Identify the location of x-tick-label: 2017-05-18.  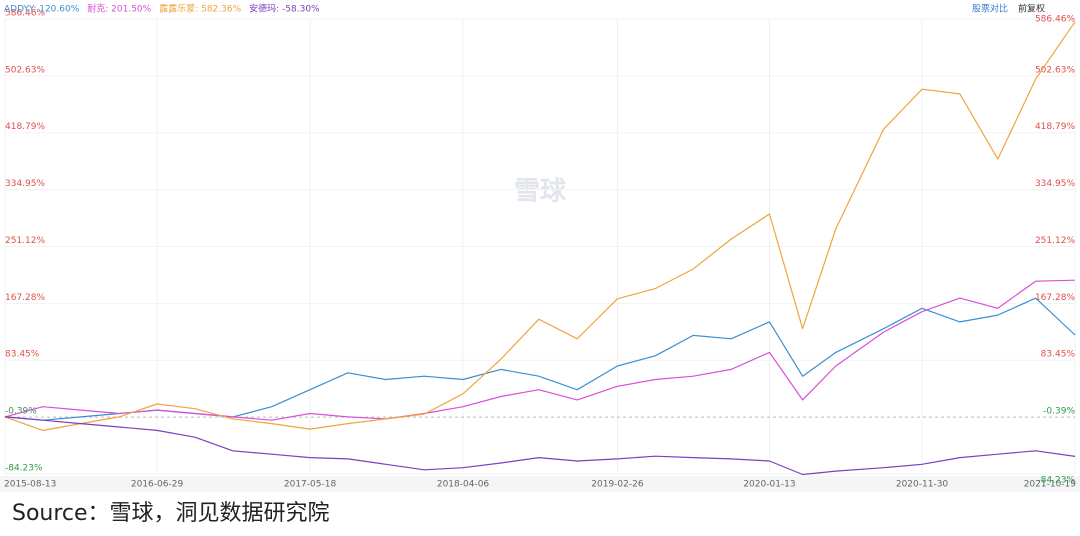
(310, 485).